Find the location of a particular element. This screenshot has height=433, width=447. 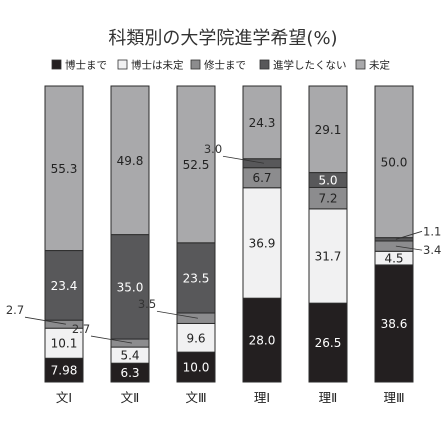

data-label-1-4: 49.8 is located at coordinates (130, 161).